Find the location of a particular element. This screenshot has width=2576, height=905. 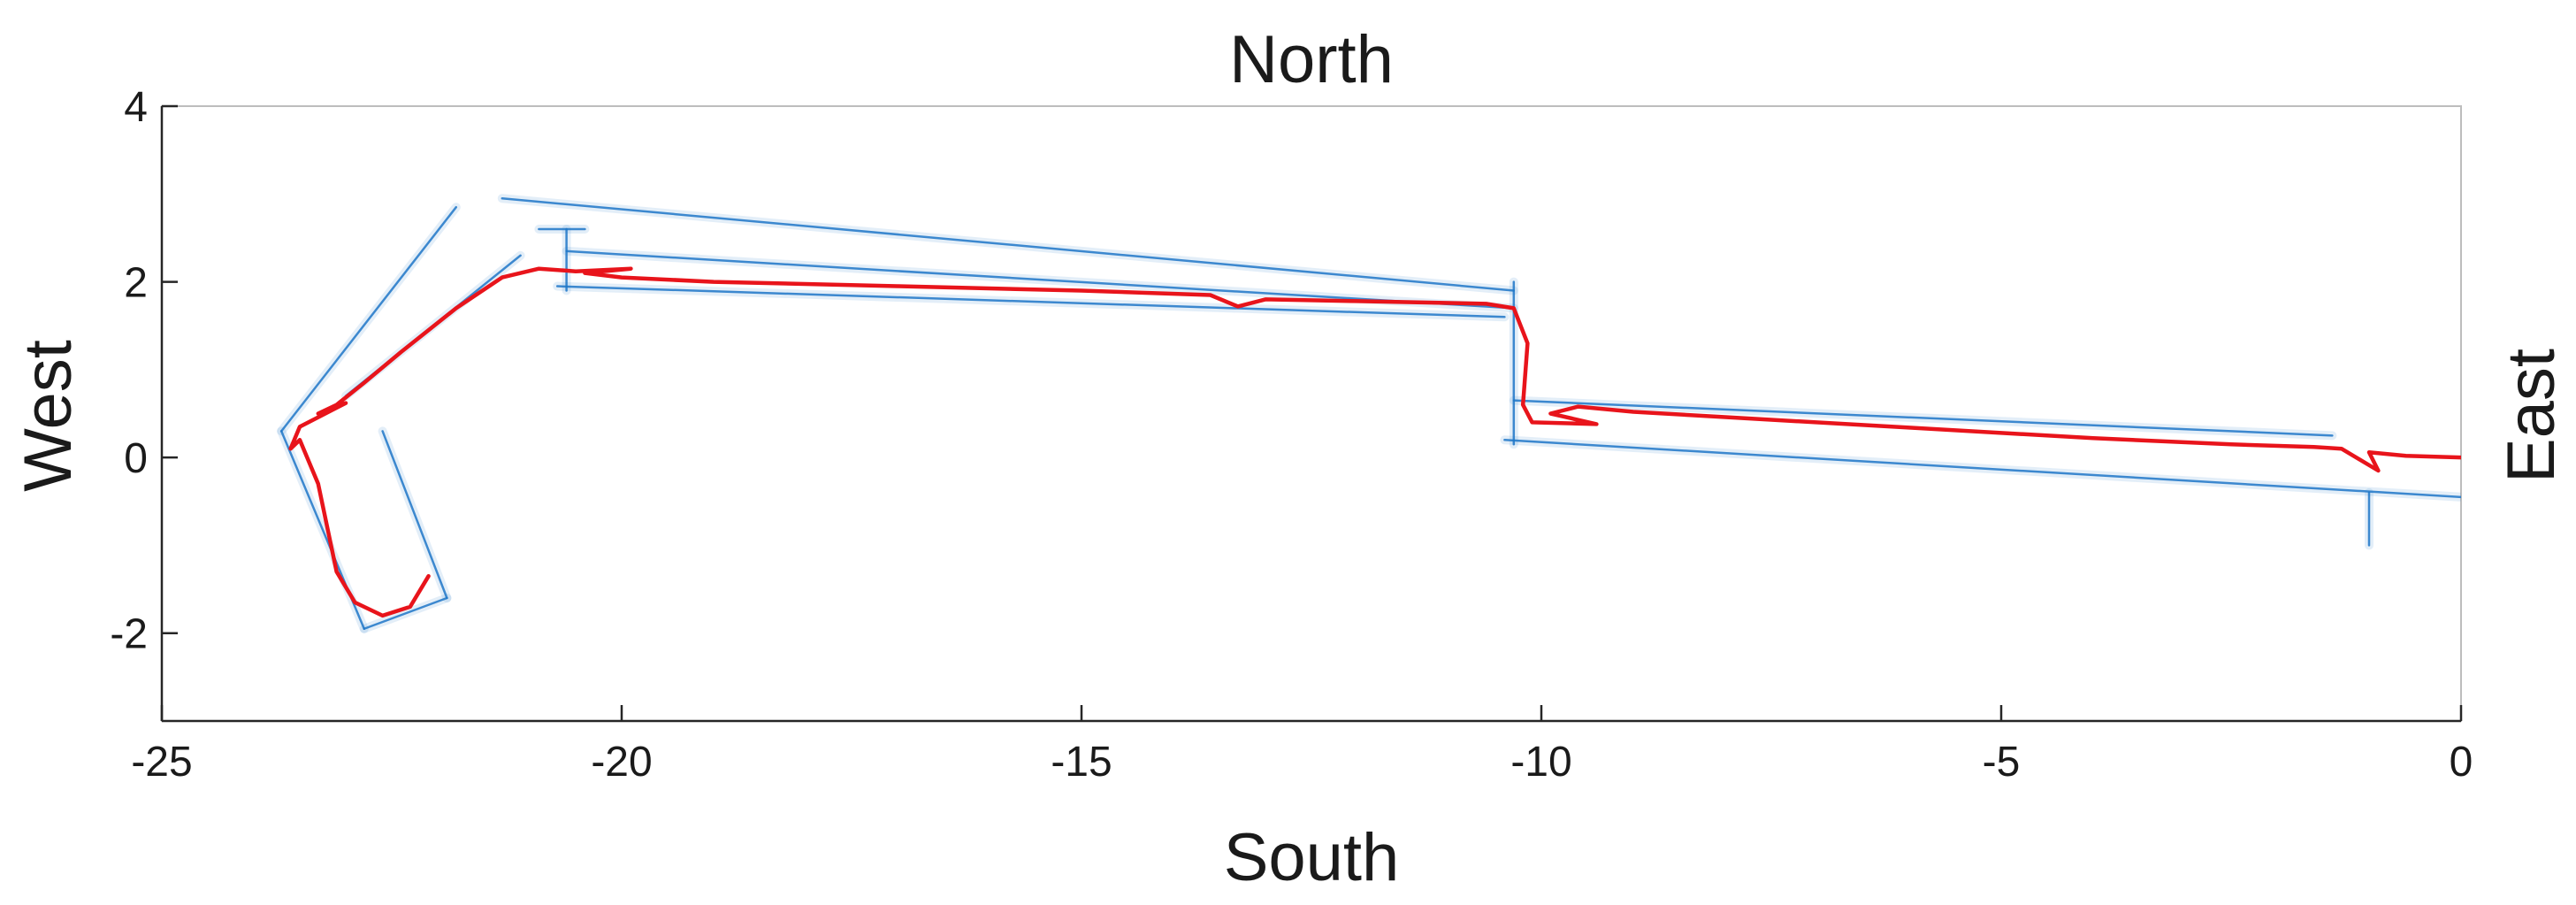

x-tick-label: -15 is located at coordinates (1081, 762).